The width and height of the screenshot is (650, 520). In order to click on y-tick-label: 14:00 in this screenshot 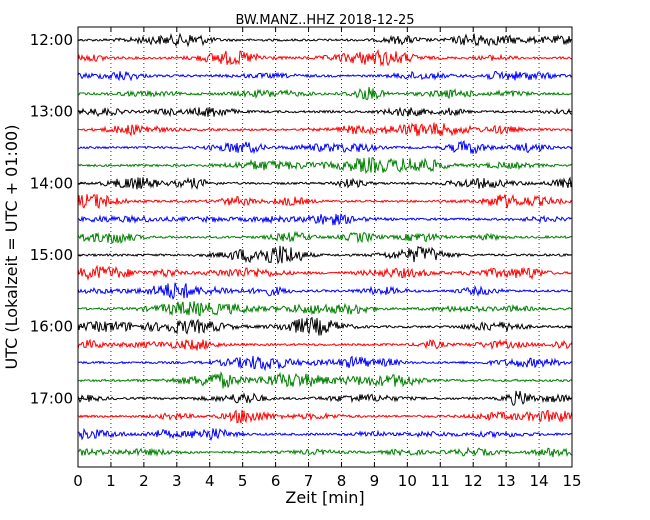, I will do `click(51, 183)`.